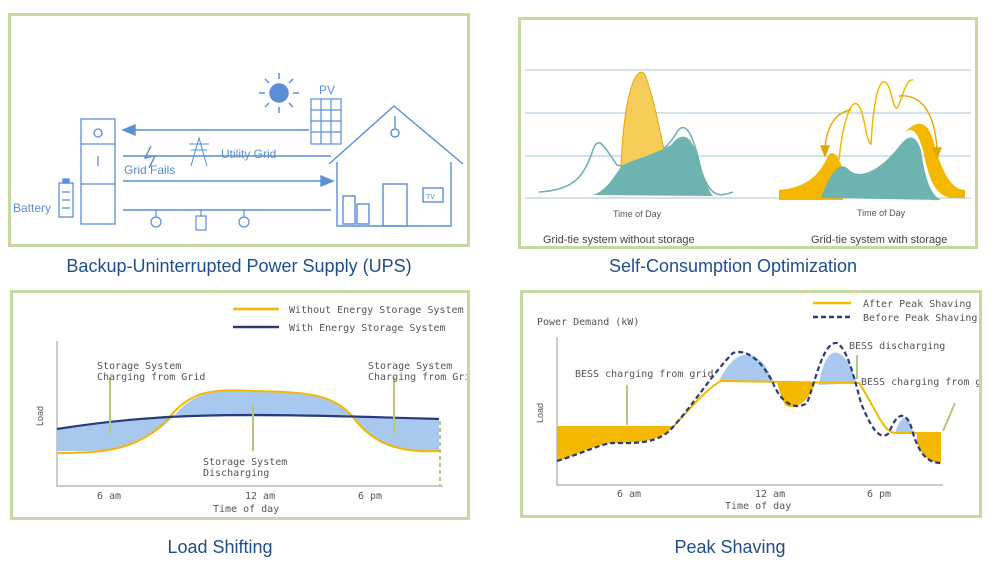 The image size is (1000, 564). I want to click on load-fan-icon, so click(244, 219).